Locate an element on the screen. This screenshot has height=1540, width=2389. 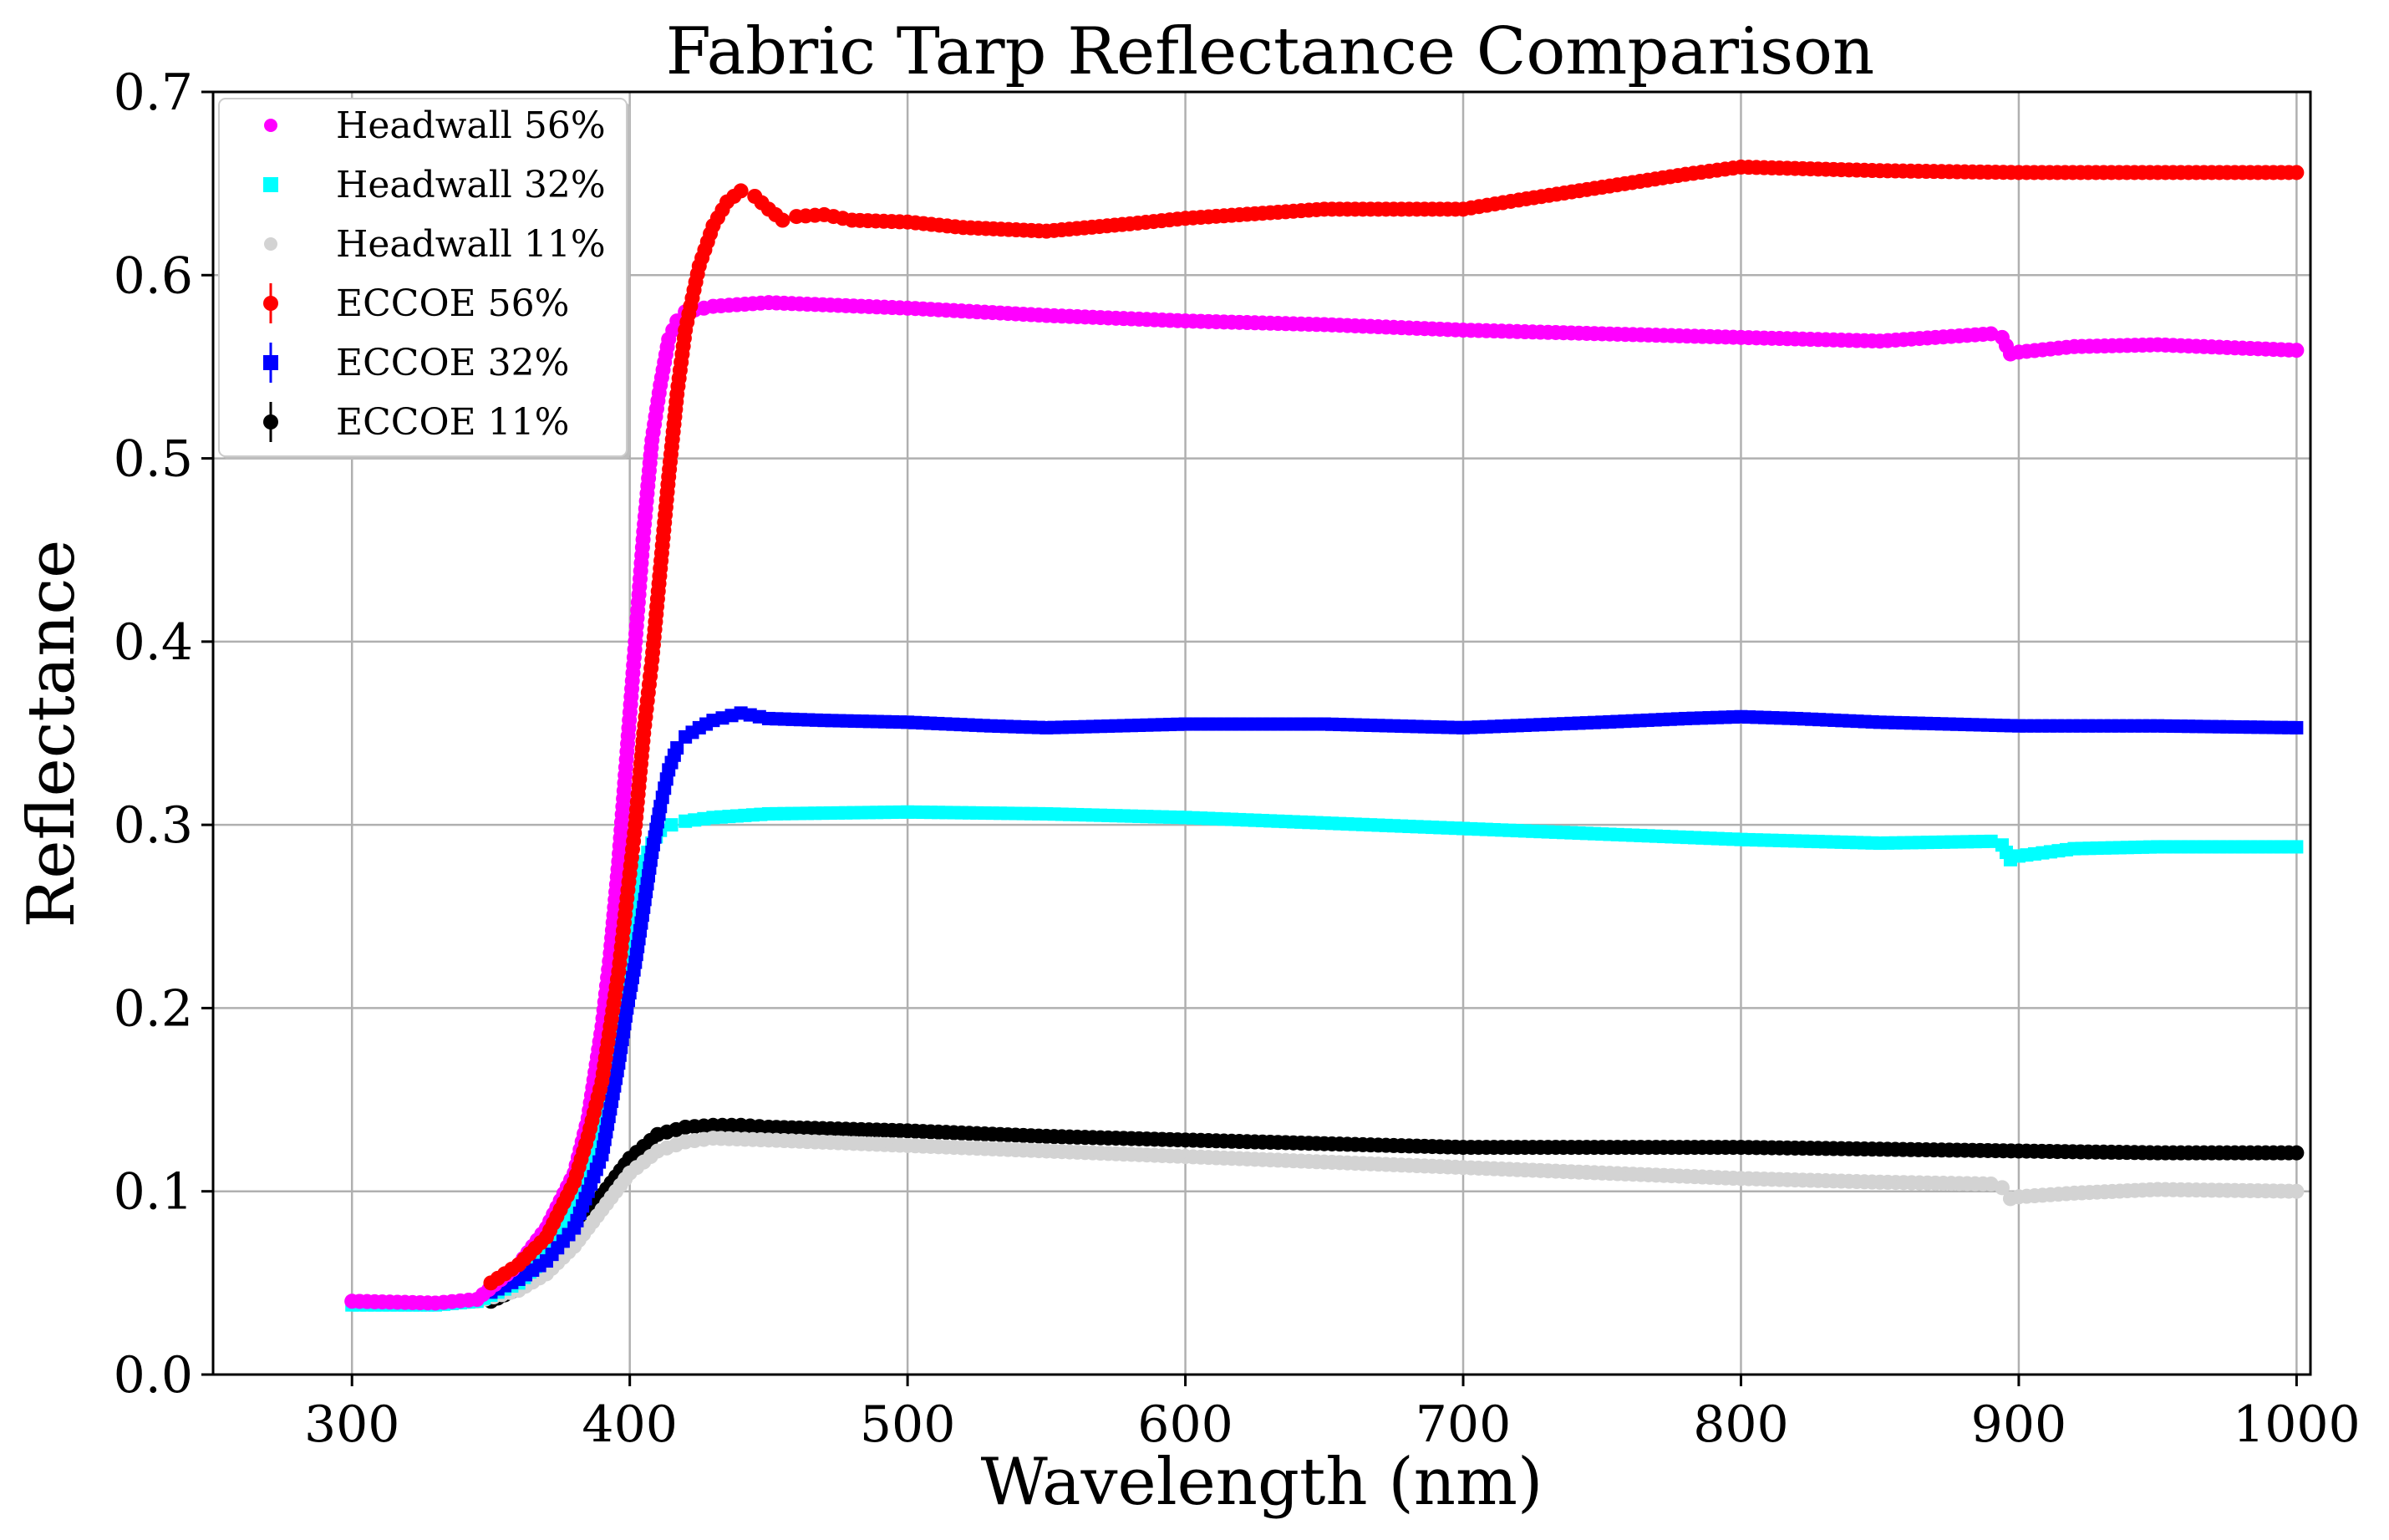
x-tick-label: 500 is located at coordinates (908, 1424).